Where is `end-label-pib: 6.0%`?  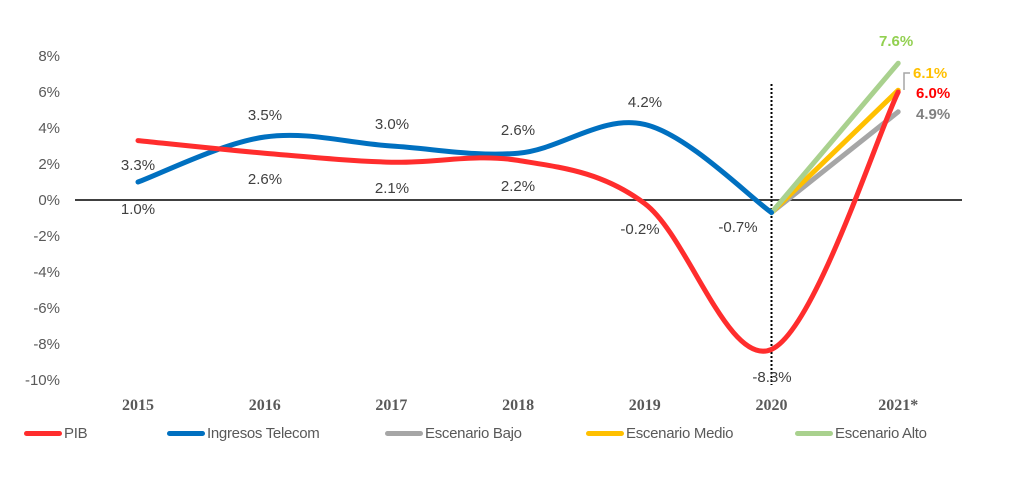
end-label-pib: 6.0% is located at coordinates (933, 93).